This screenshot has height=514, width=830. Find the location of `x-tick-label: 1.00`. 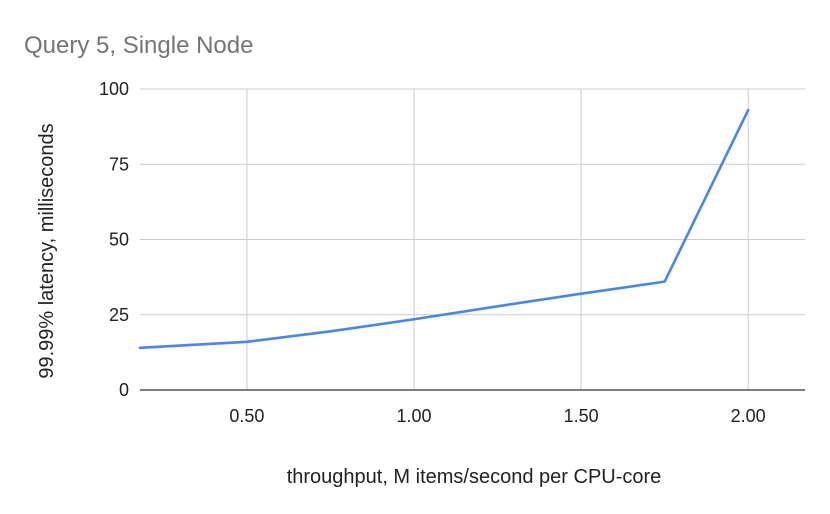

x-tick-label: 1.00 is located at coordinates (413, 416).